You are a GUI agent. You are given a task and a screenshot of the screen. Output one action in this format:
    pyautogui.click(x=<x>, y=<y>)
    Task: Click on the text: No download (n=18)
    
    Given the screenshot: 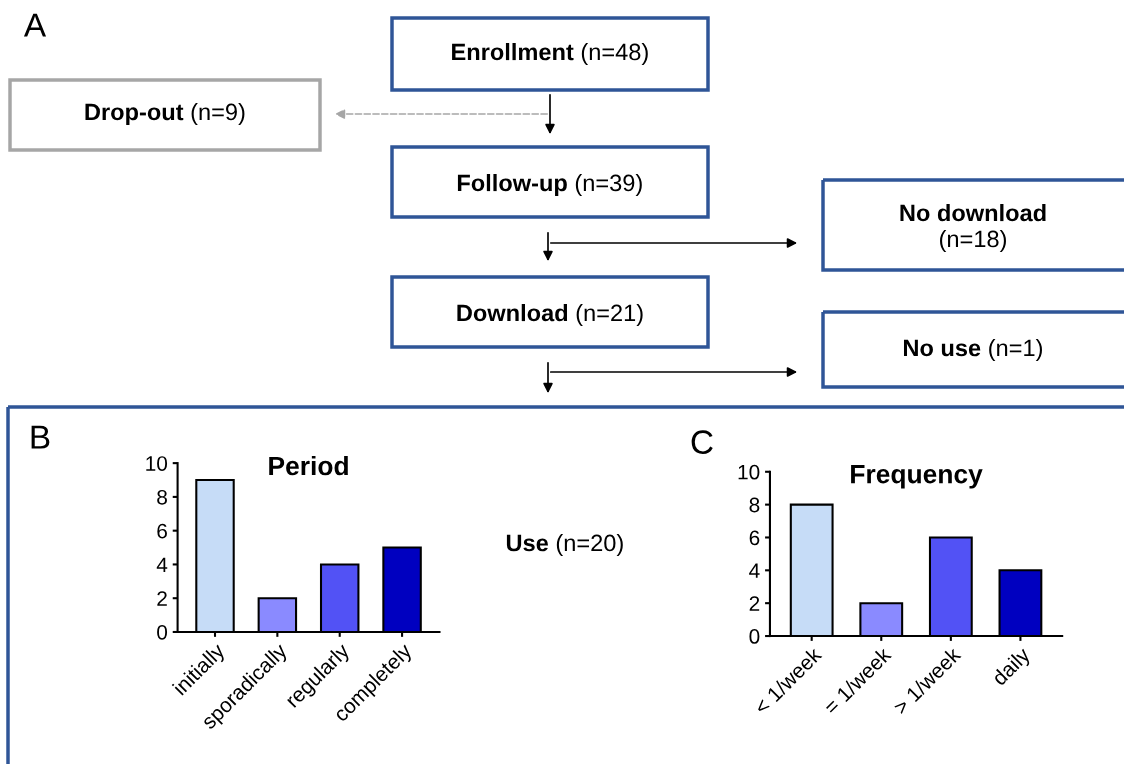 What is the action you would take?
    pyautogui.click(x=973, y=227)
    